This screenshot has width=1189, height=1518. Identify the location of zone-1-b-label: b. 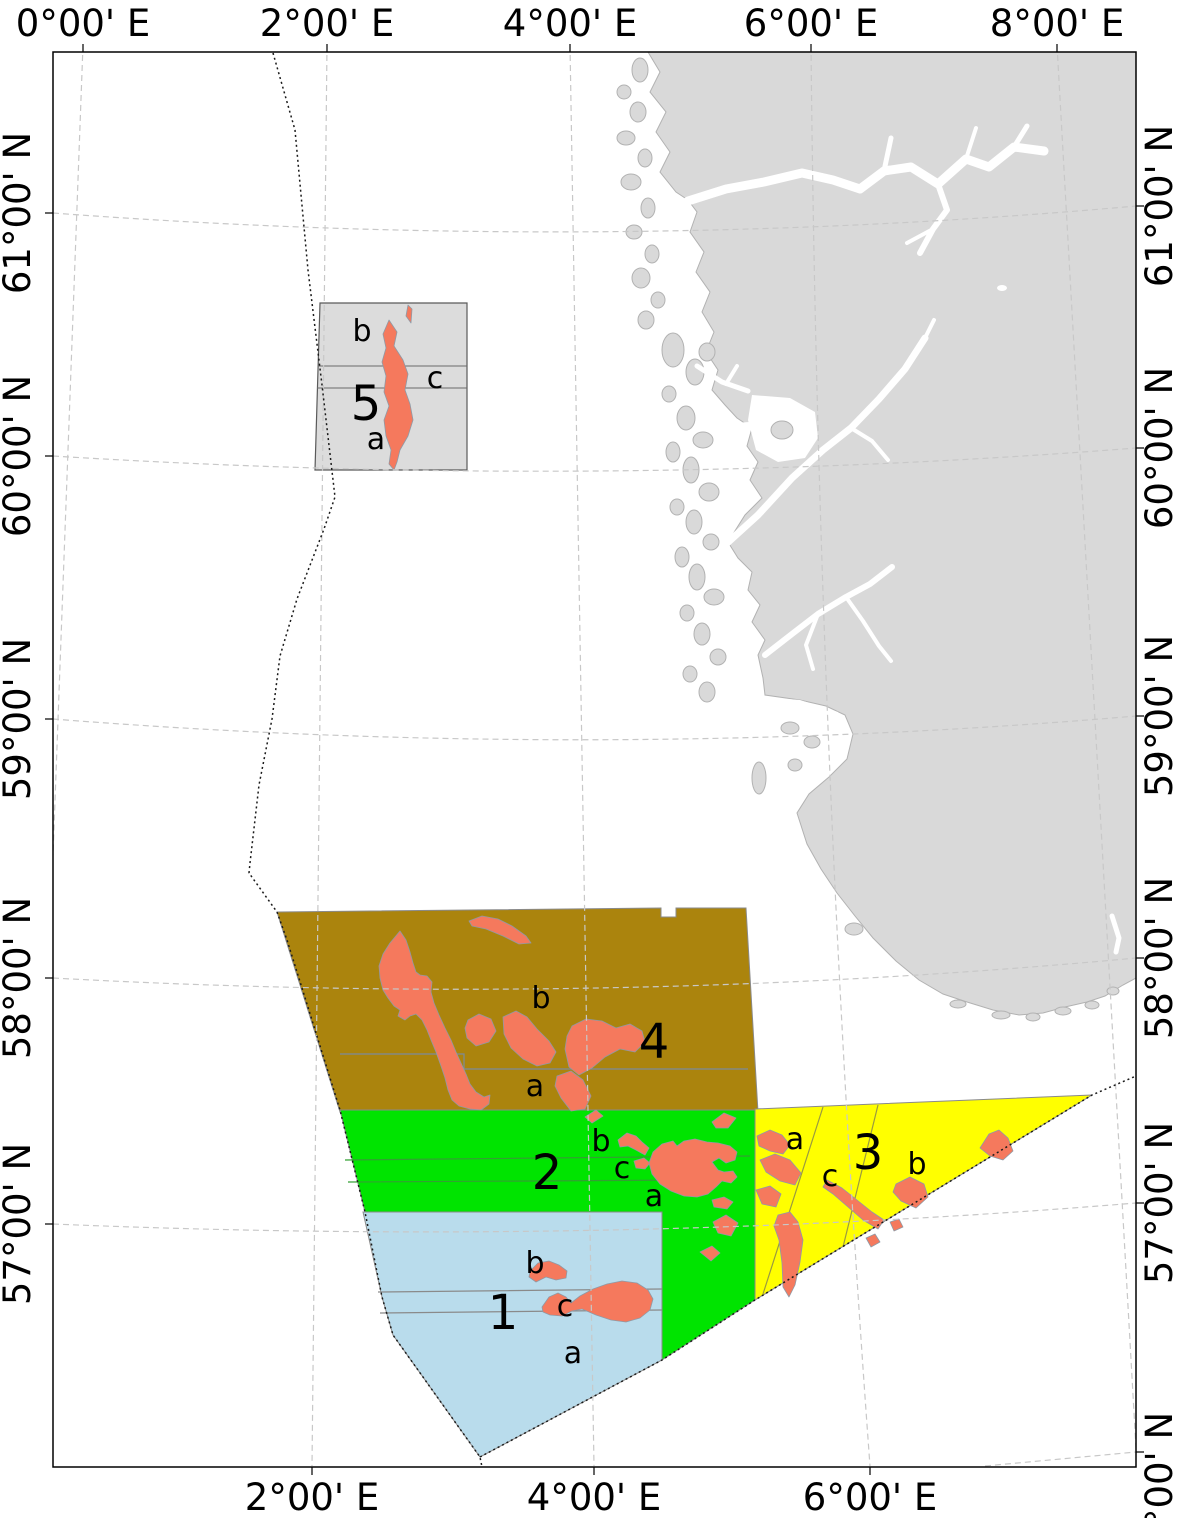
(534, 1263).